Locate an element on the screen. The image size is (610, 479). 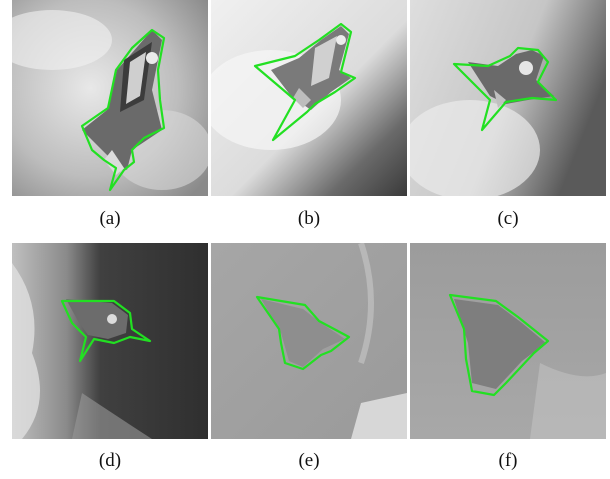
shuttle-photo-c is located at coordinates (508, 98).